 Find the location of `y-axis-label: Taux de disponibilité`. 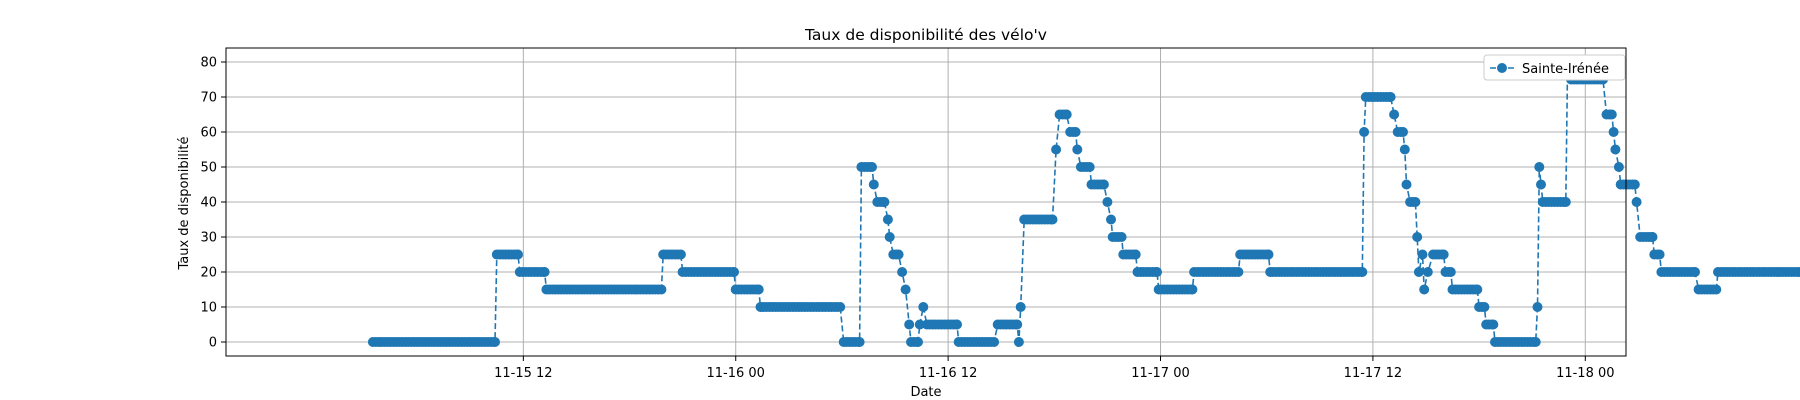

y-axis-label: Taux de disponibilité is located at coordinates (184, 203).